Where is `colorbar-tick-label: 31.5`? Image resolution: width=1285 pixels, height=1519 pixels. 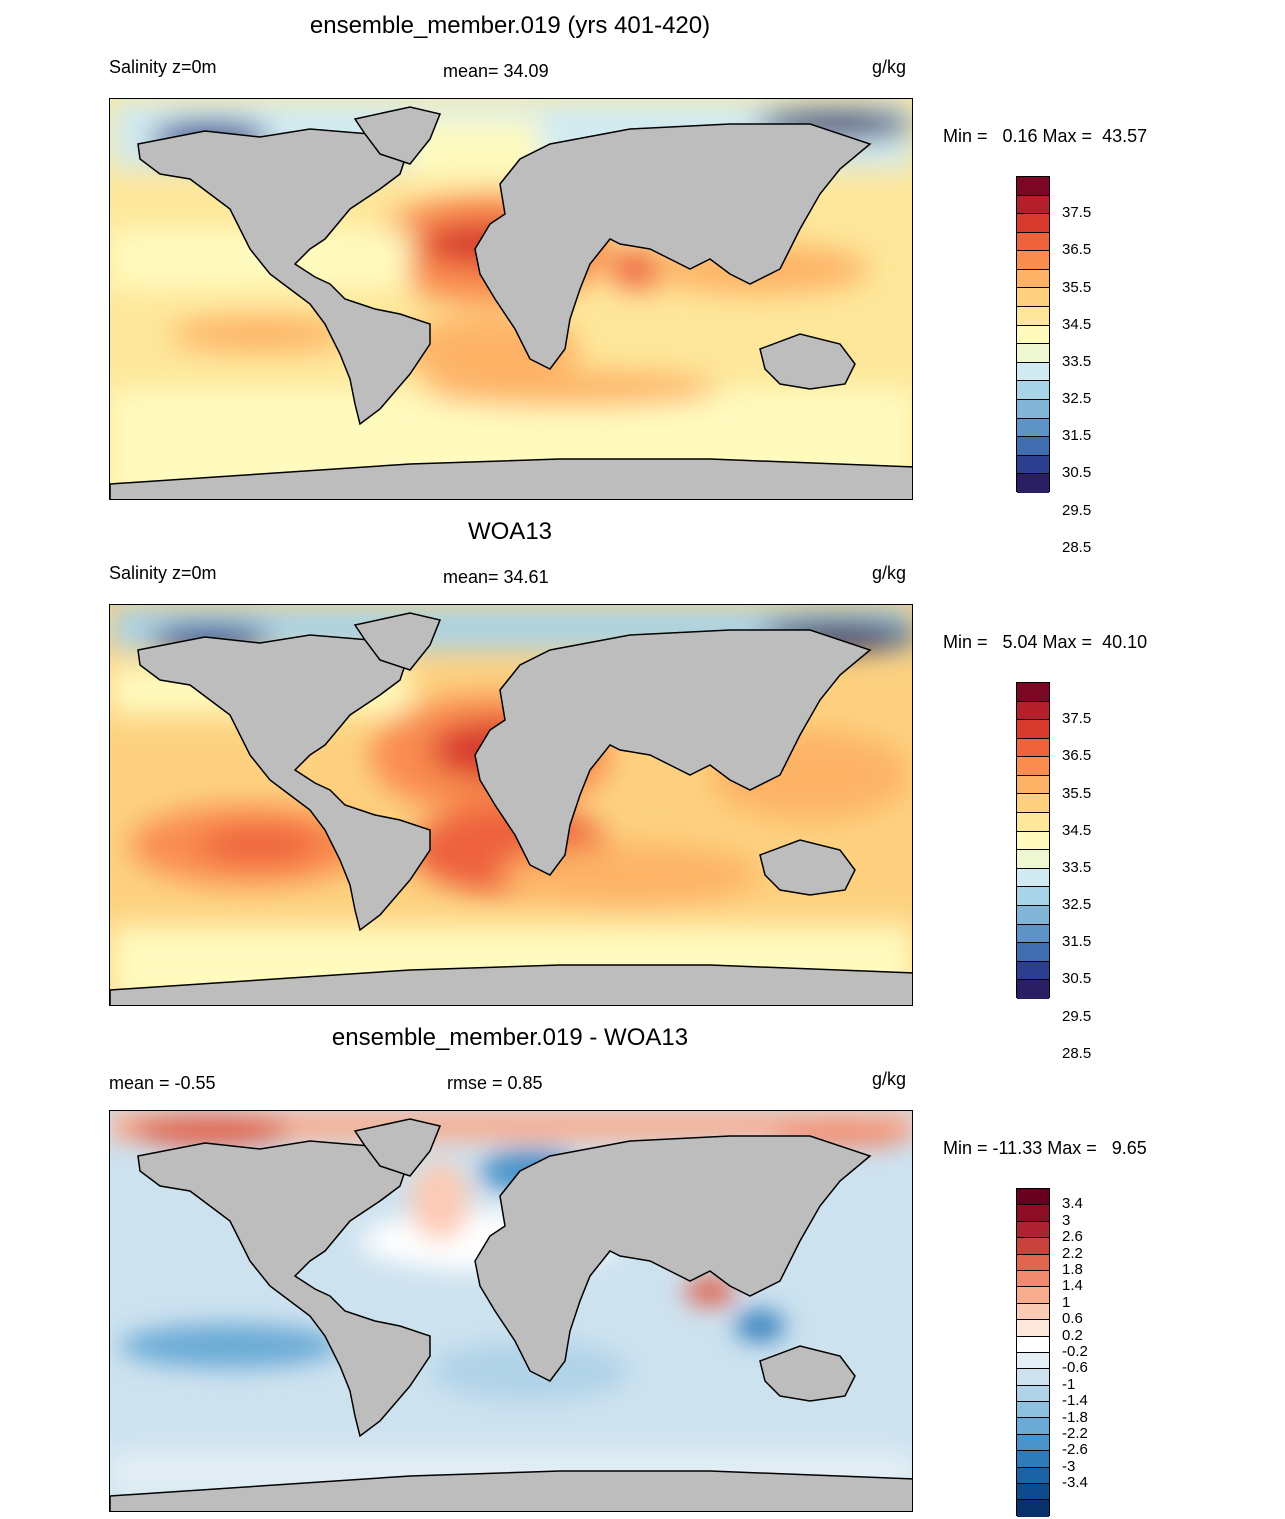
colorbar-tick-label: 31.5 is located at coordinates (1077, 436).